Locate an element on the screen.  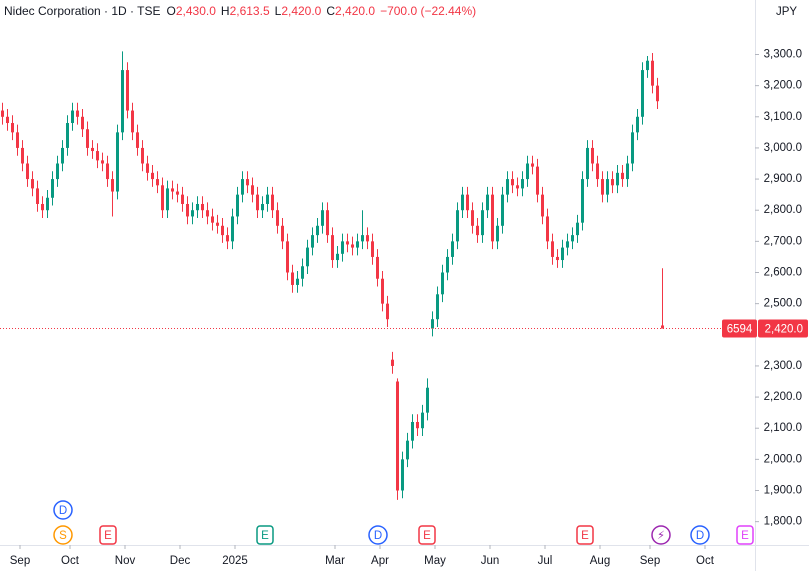
ohlc-value: 2,420.0 is located at coordinates (355, 11).